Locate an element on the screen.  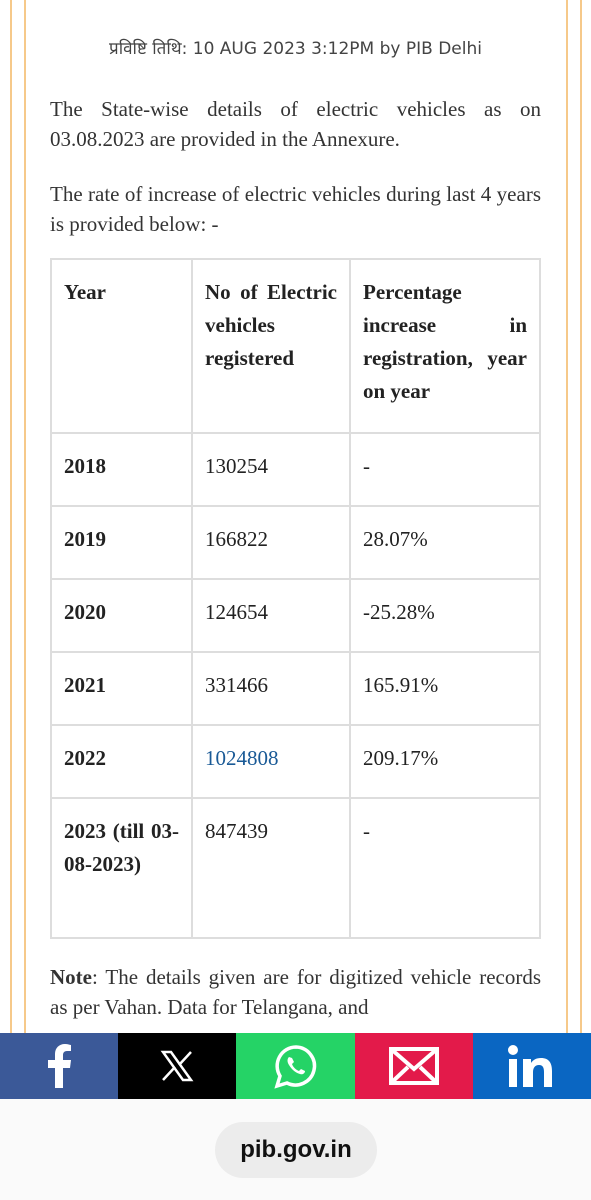
whatsapp-button is located at coordinates (295, 1066).